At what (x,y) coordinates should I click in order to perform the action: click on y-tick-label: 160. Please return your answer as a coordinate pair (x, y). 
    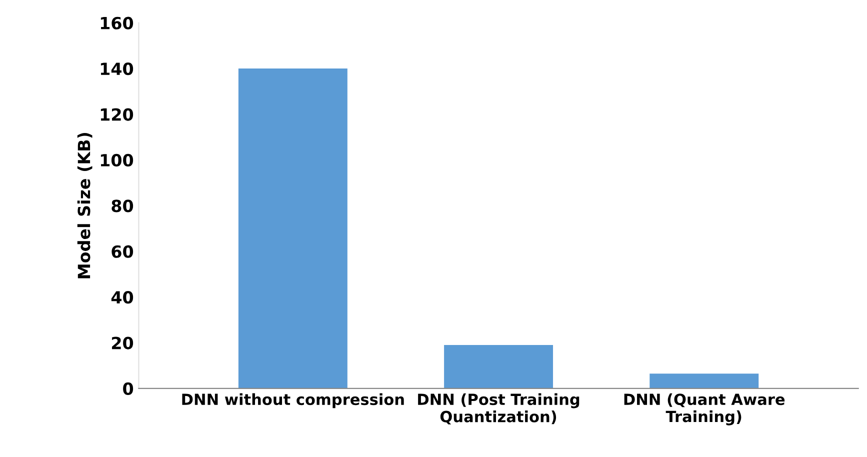
    Looking at the image, I should click on (117, 23).